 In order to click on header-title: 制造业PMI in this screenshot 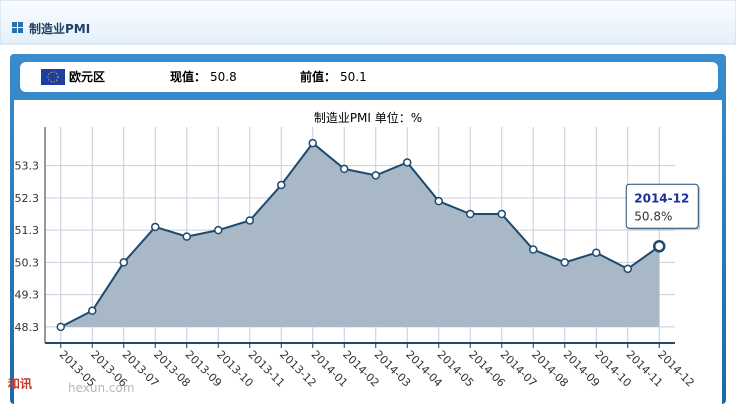, I will do `click(59, 28)`.